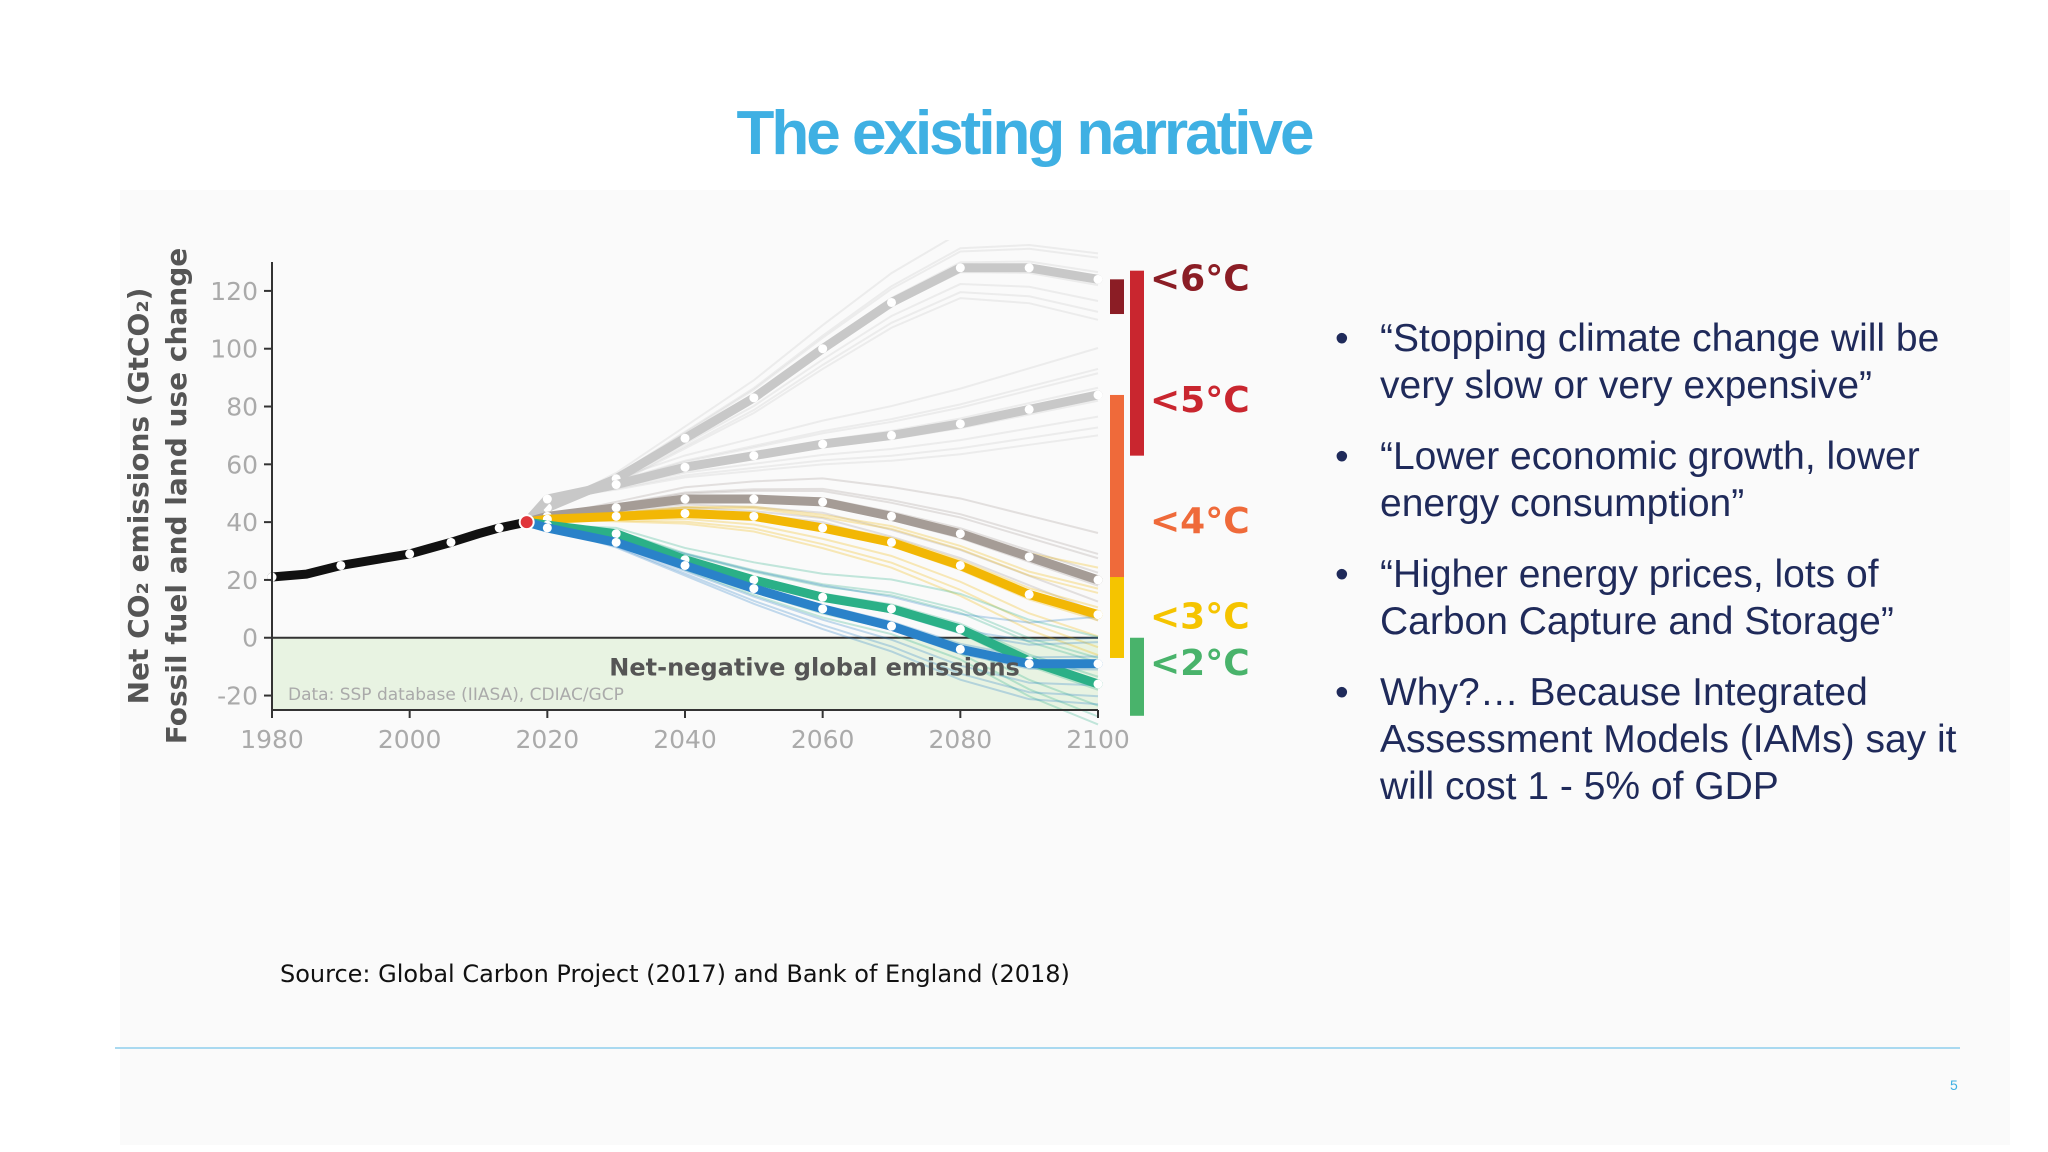 Image resolution: width=2048 pixels, height=1152 pixels. What do you see at coordinates (1200, 617) in the screenshot?
I see `temperature-band-label: <3°C` at bounding box center [1200, 617].